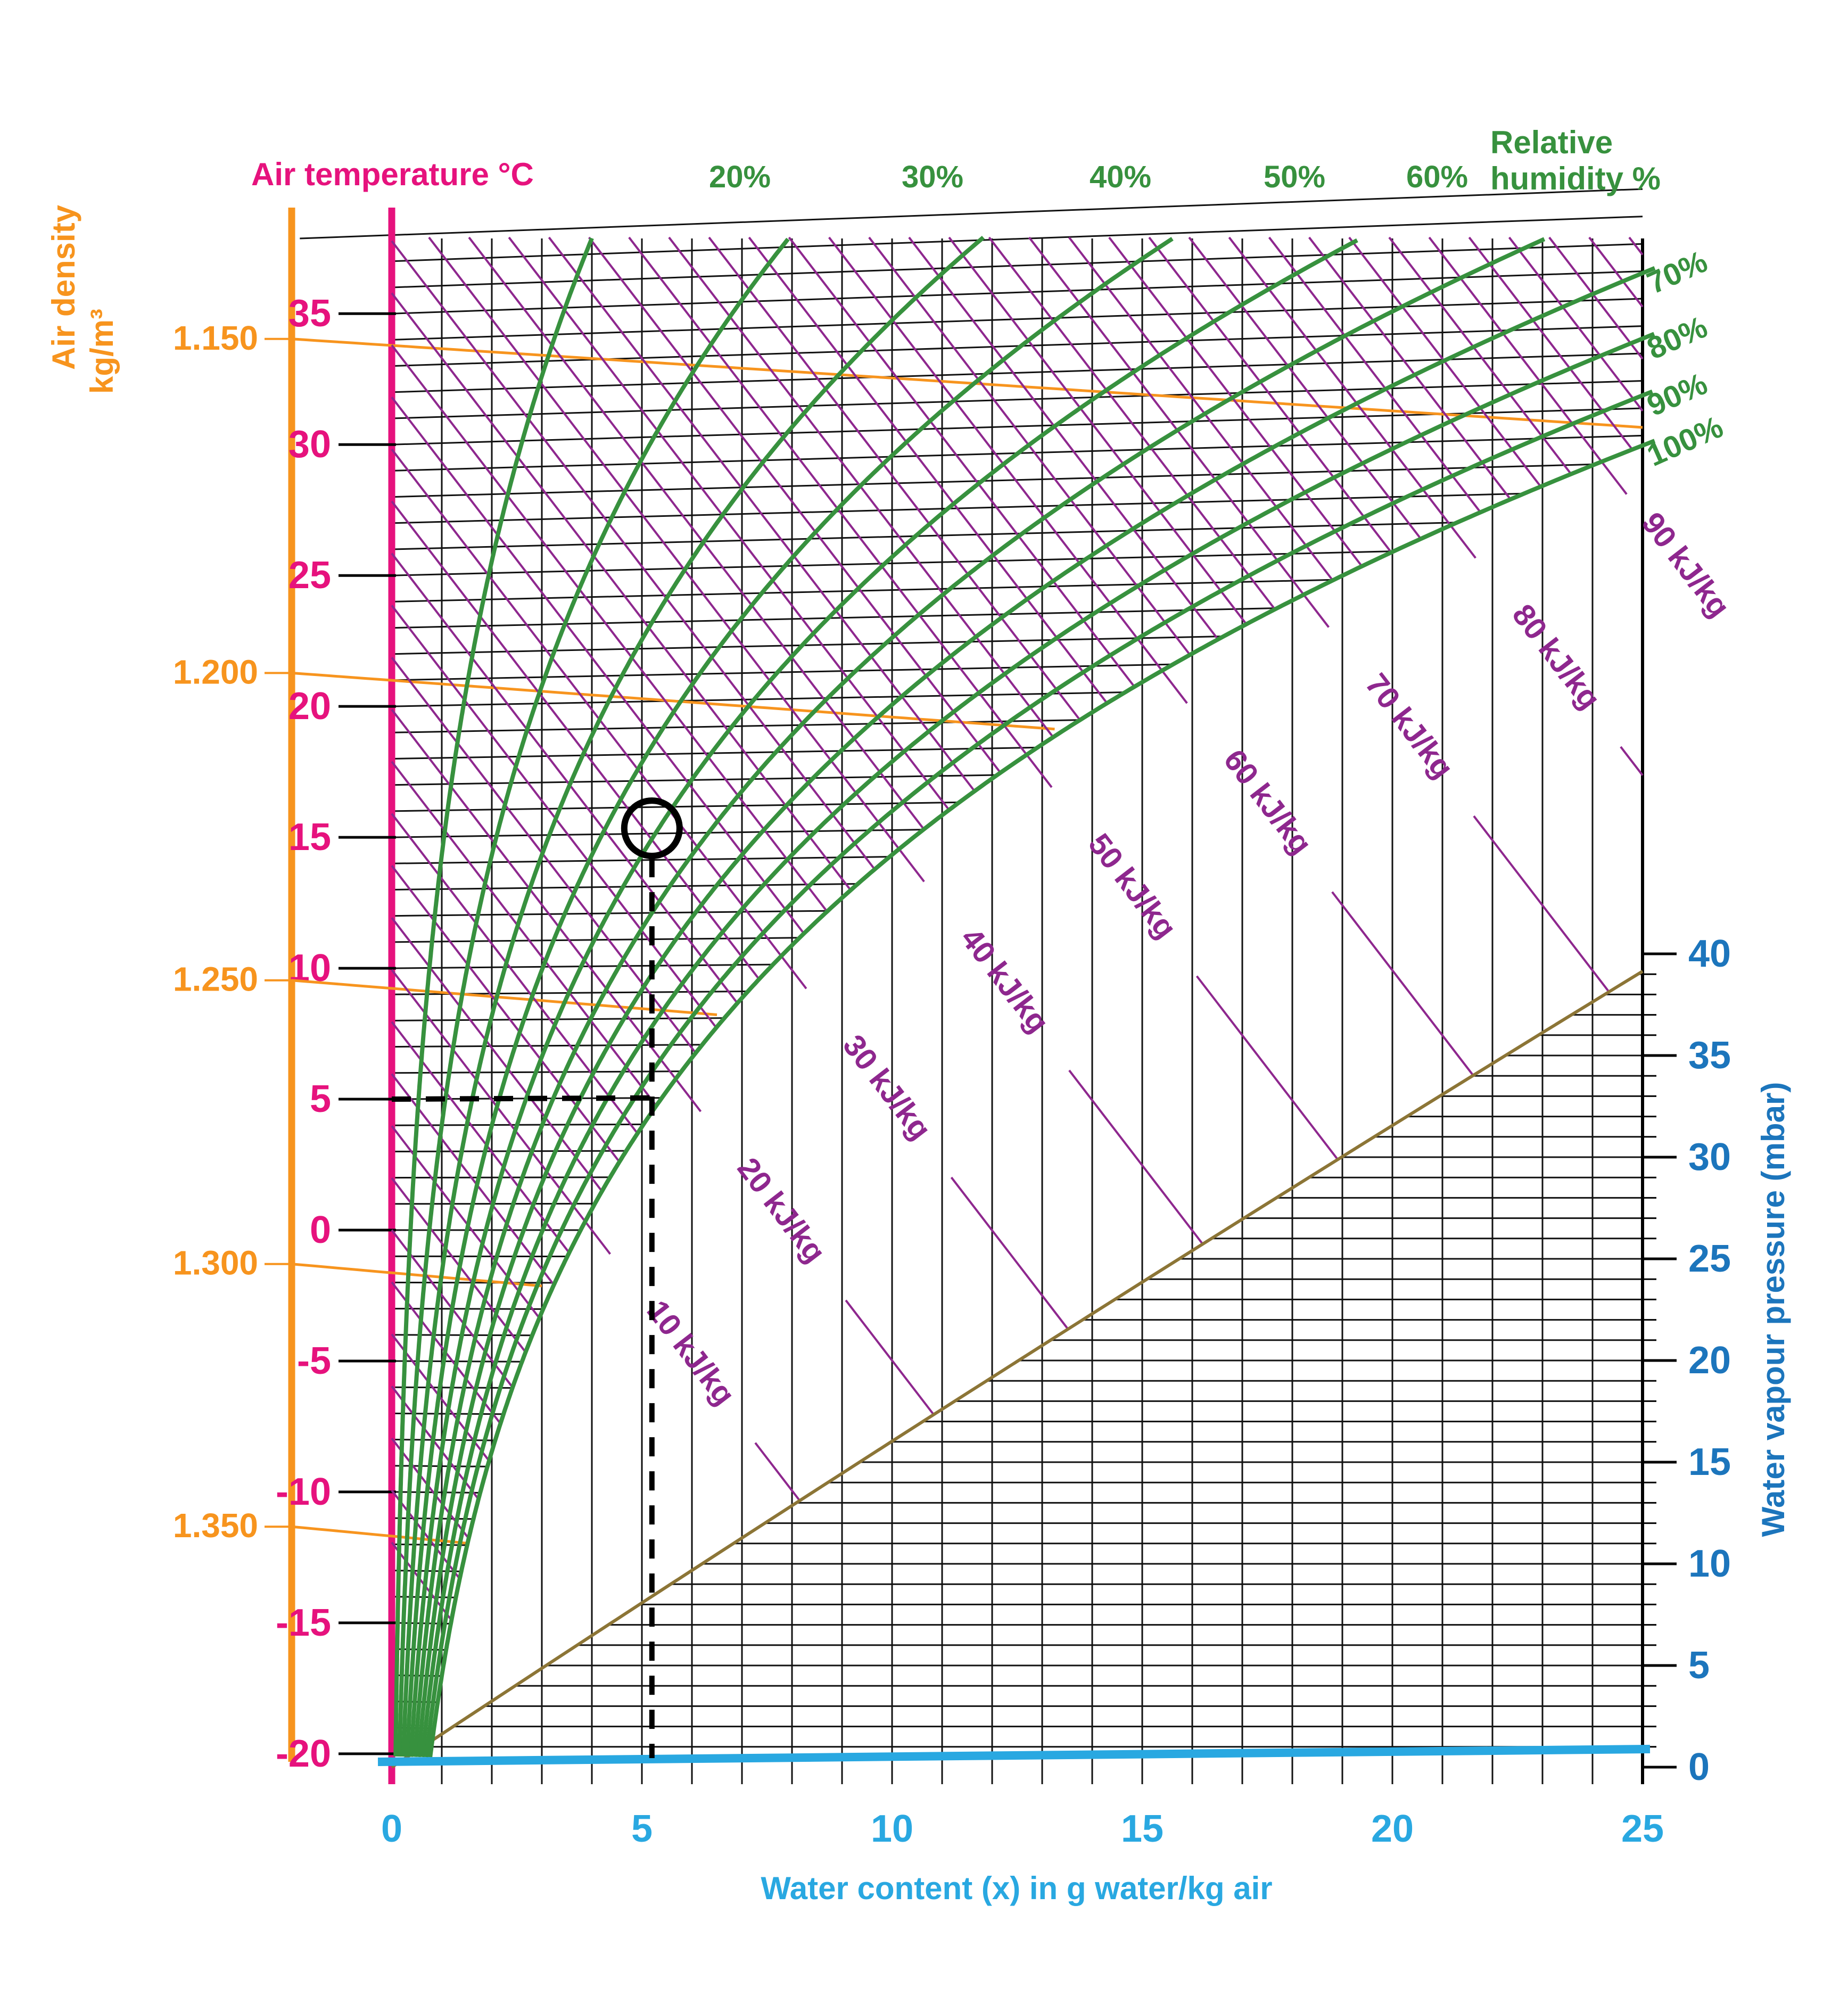 This screenshot has height=2012, width=1848. Describe the element at coordinates (1709, 954) in the screenshot. I see `vapour-pressure-tick-label: 40` at that location.